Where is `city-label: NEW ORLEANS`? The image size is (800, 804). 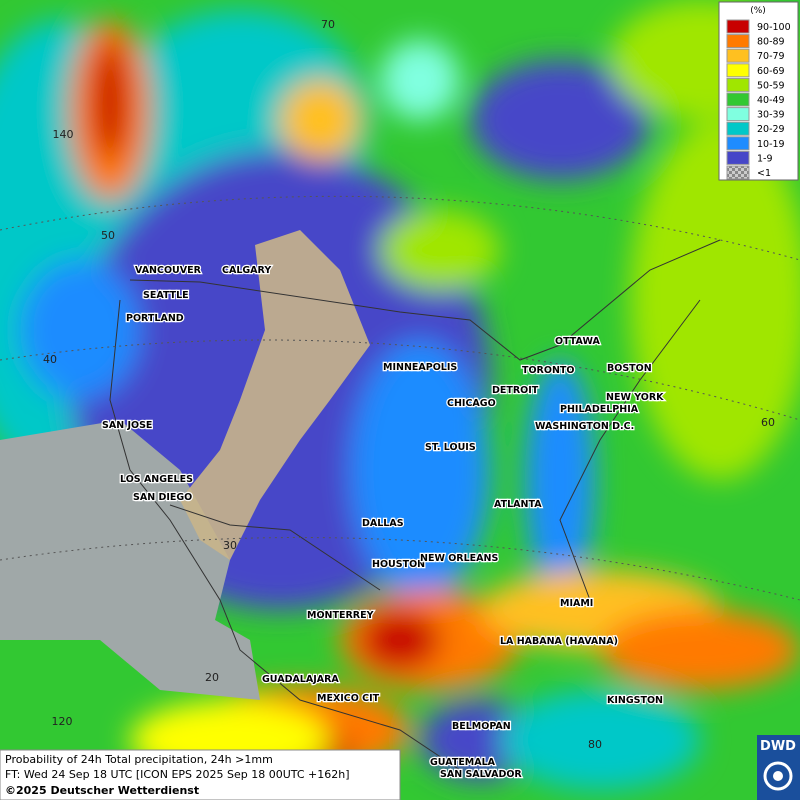 city-label: NEW ORLEANS is located at coordinates (459, 558).